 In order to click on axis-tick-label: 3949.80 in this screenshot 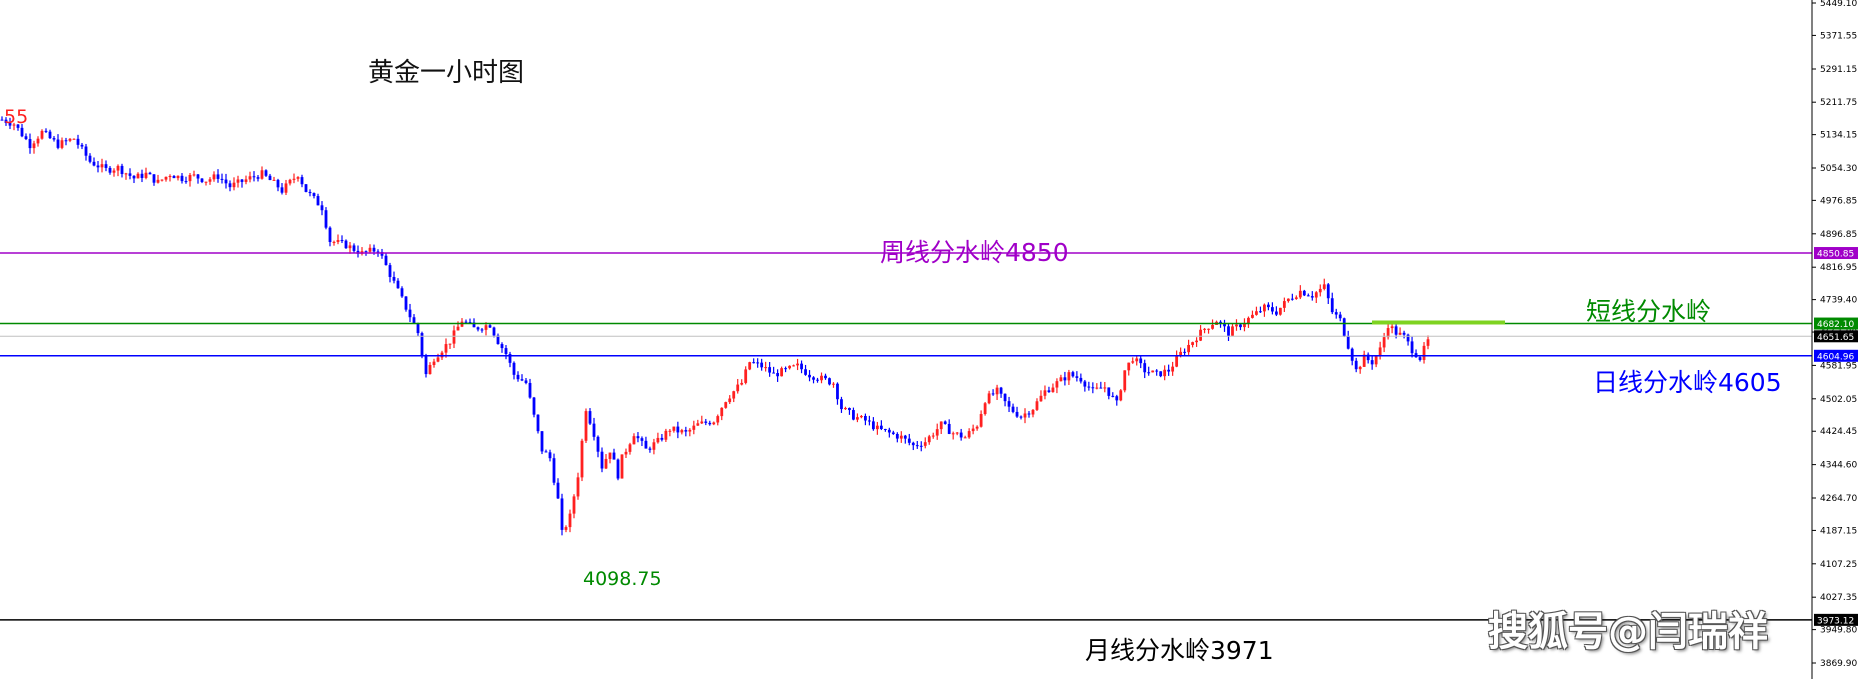, I will do `click(1838, 631)`.